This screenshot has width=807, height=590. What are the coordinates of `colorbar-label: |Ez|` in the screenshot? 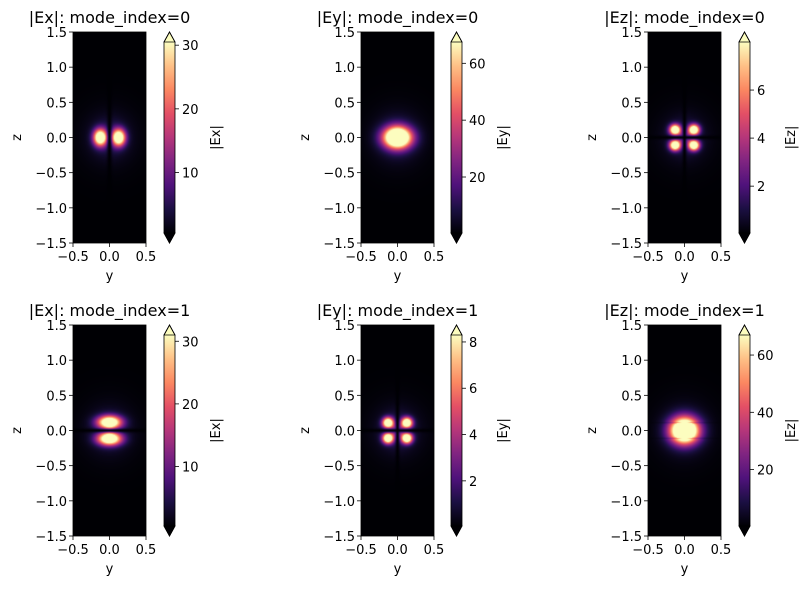 It's located at (791, 431).